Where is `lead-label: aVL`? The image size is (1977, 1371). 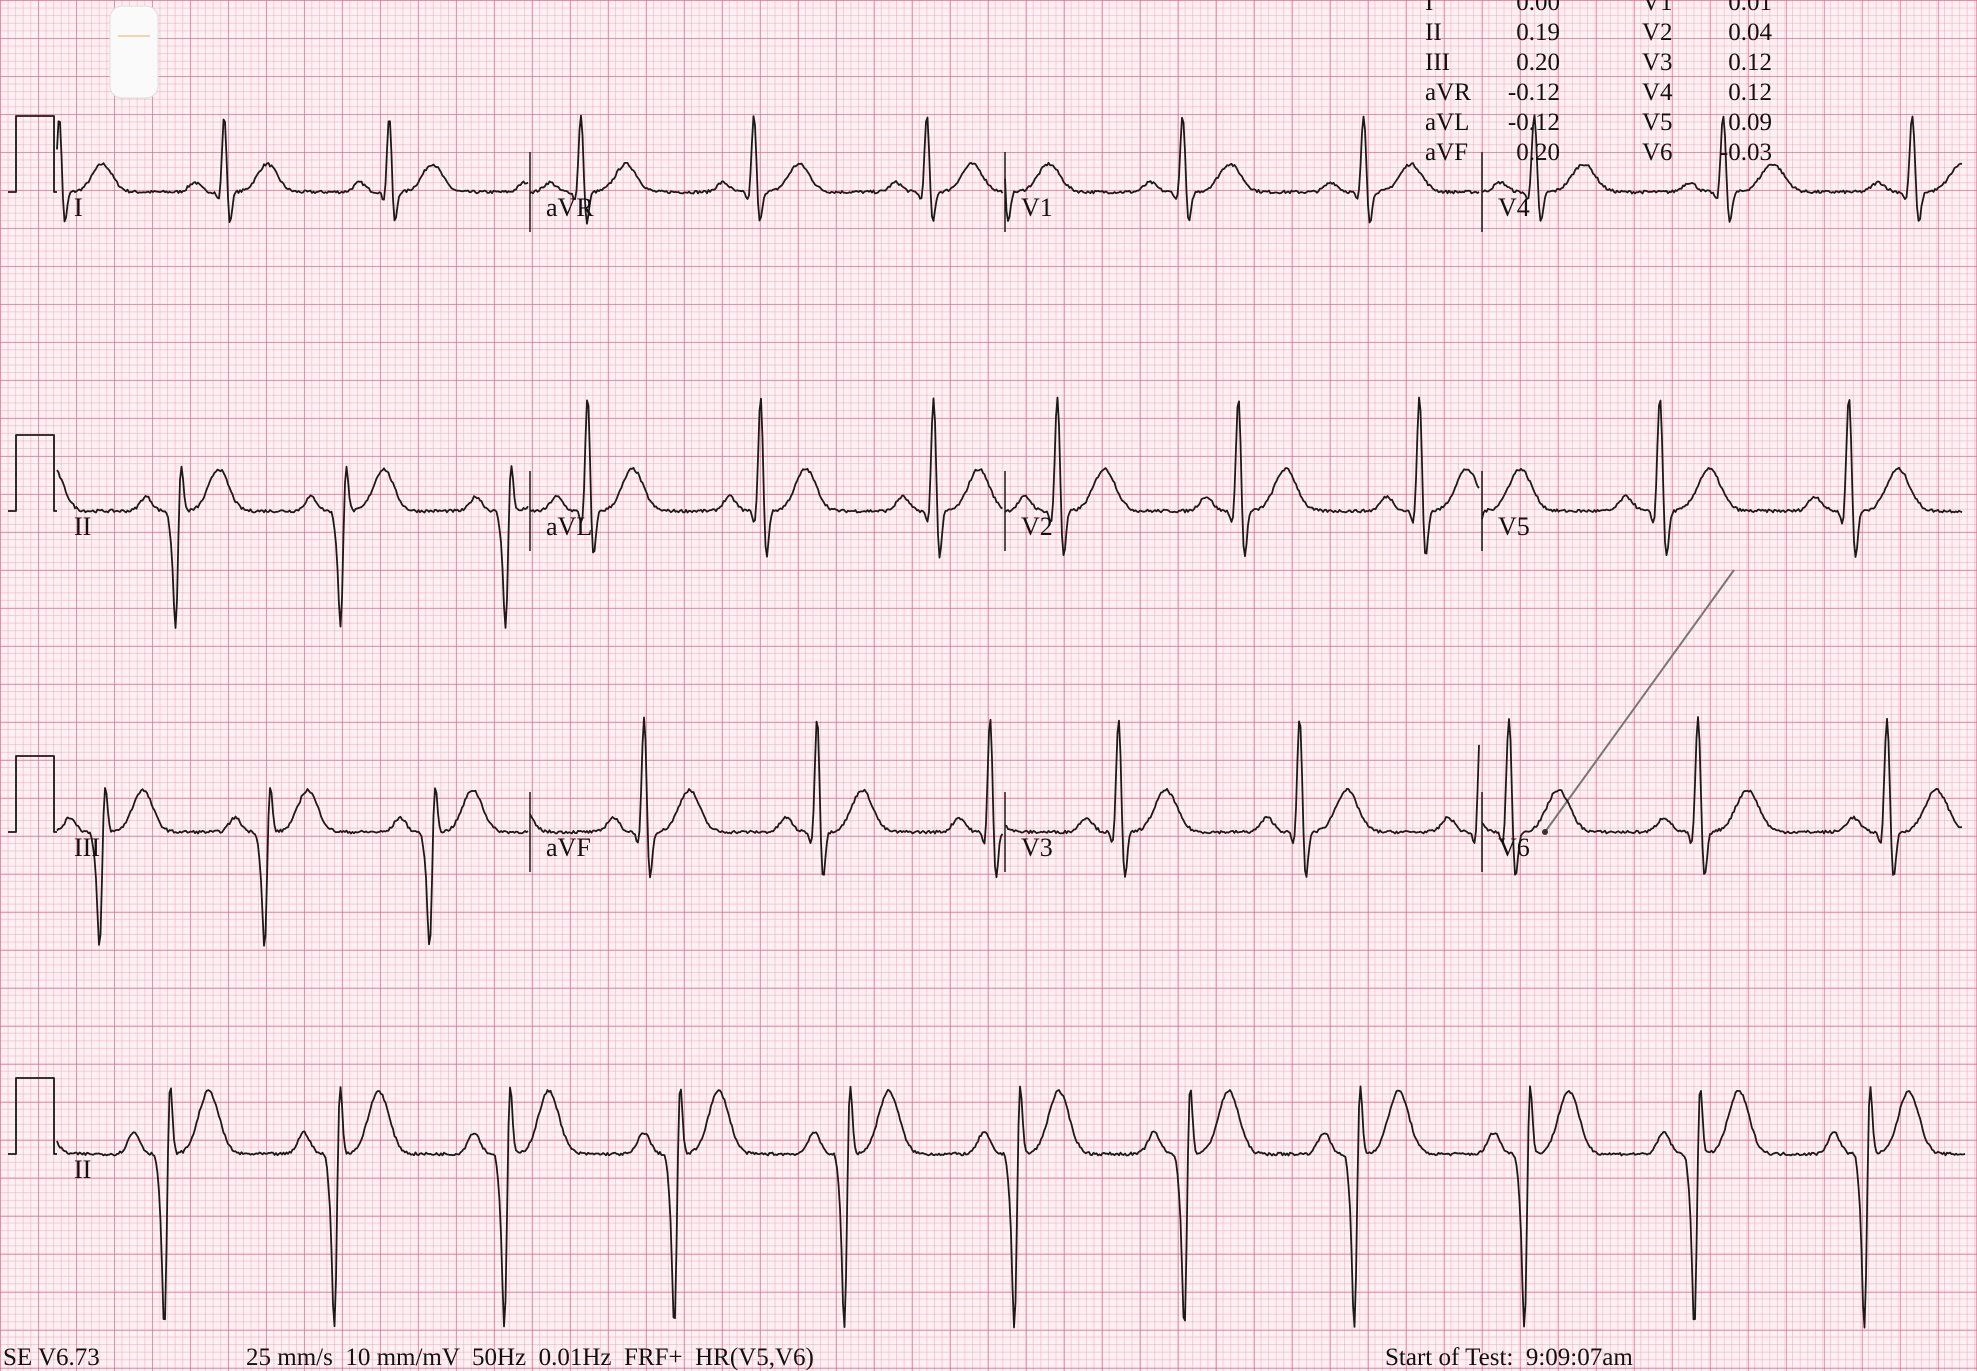
lead-label: aVL is located at coordinates (569, 526).